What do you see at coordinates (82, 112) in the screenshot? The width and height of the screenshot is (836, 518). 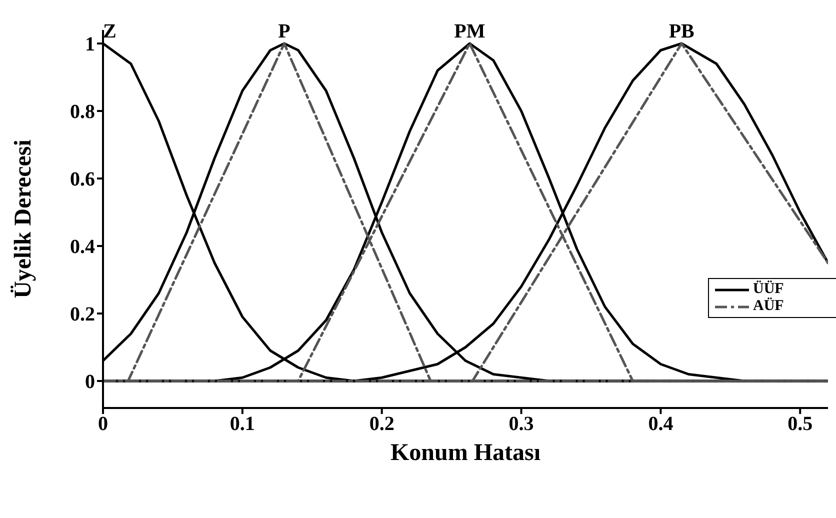 I see `y-tick-label: 0.8` at bounding box center [82, 112].